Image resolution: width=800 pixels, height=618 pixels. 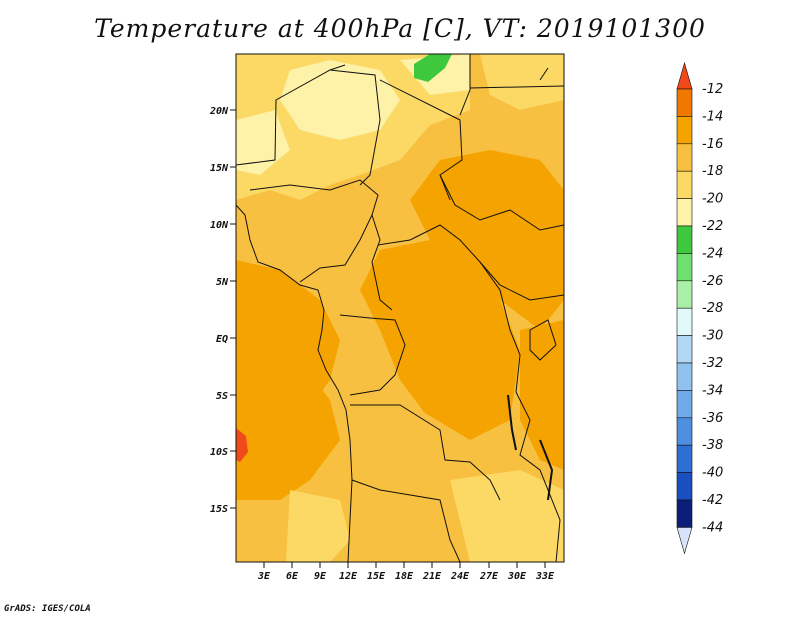 What do you see at coordinates (465, 85) in the screenshot?
I see `border-libya` at bounding box center [465, 85].